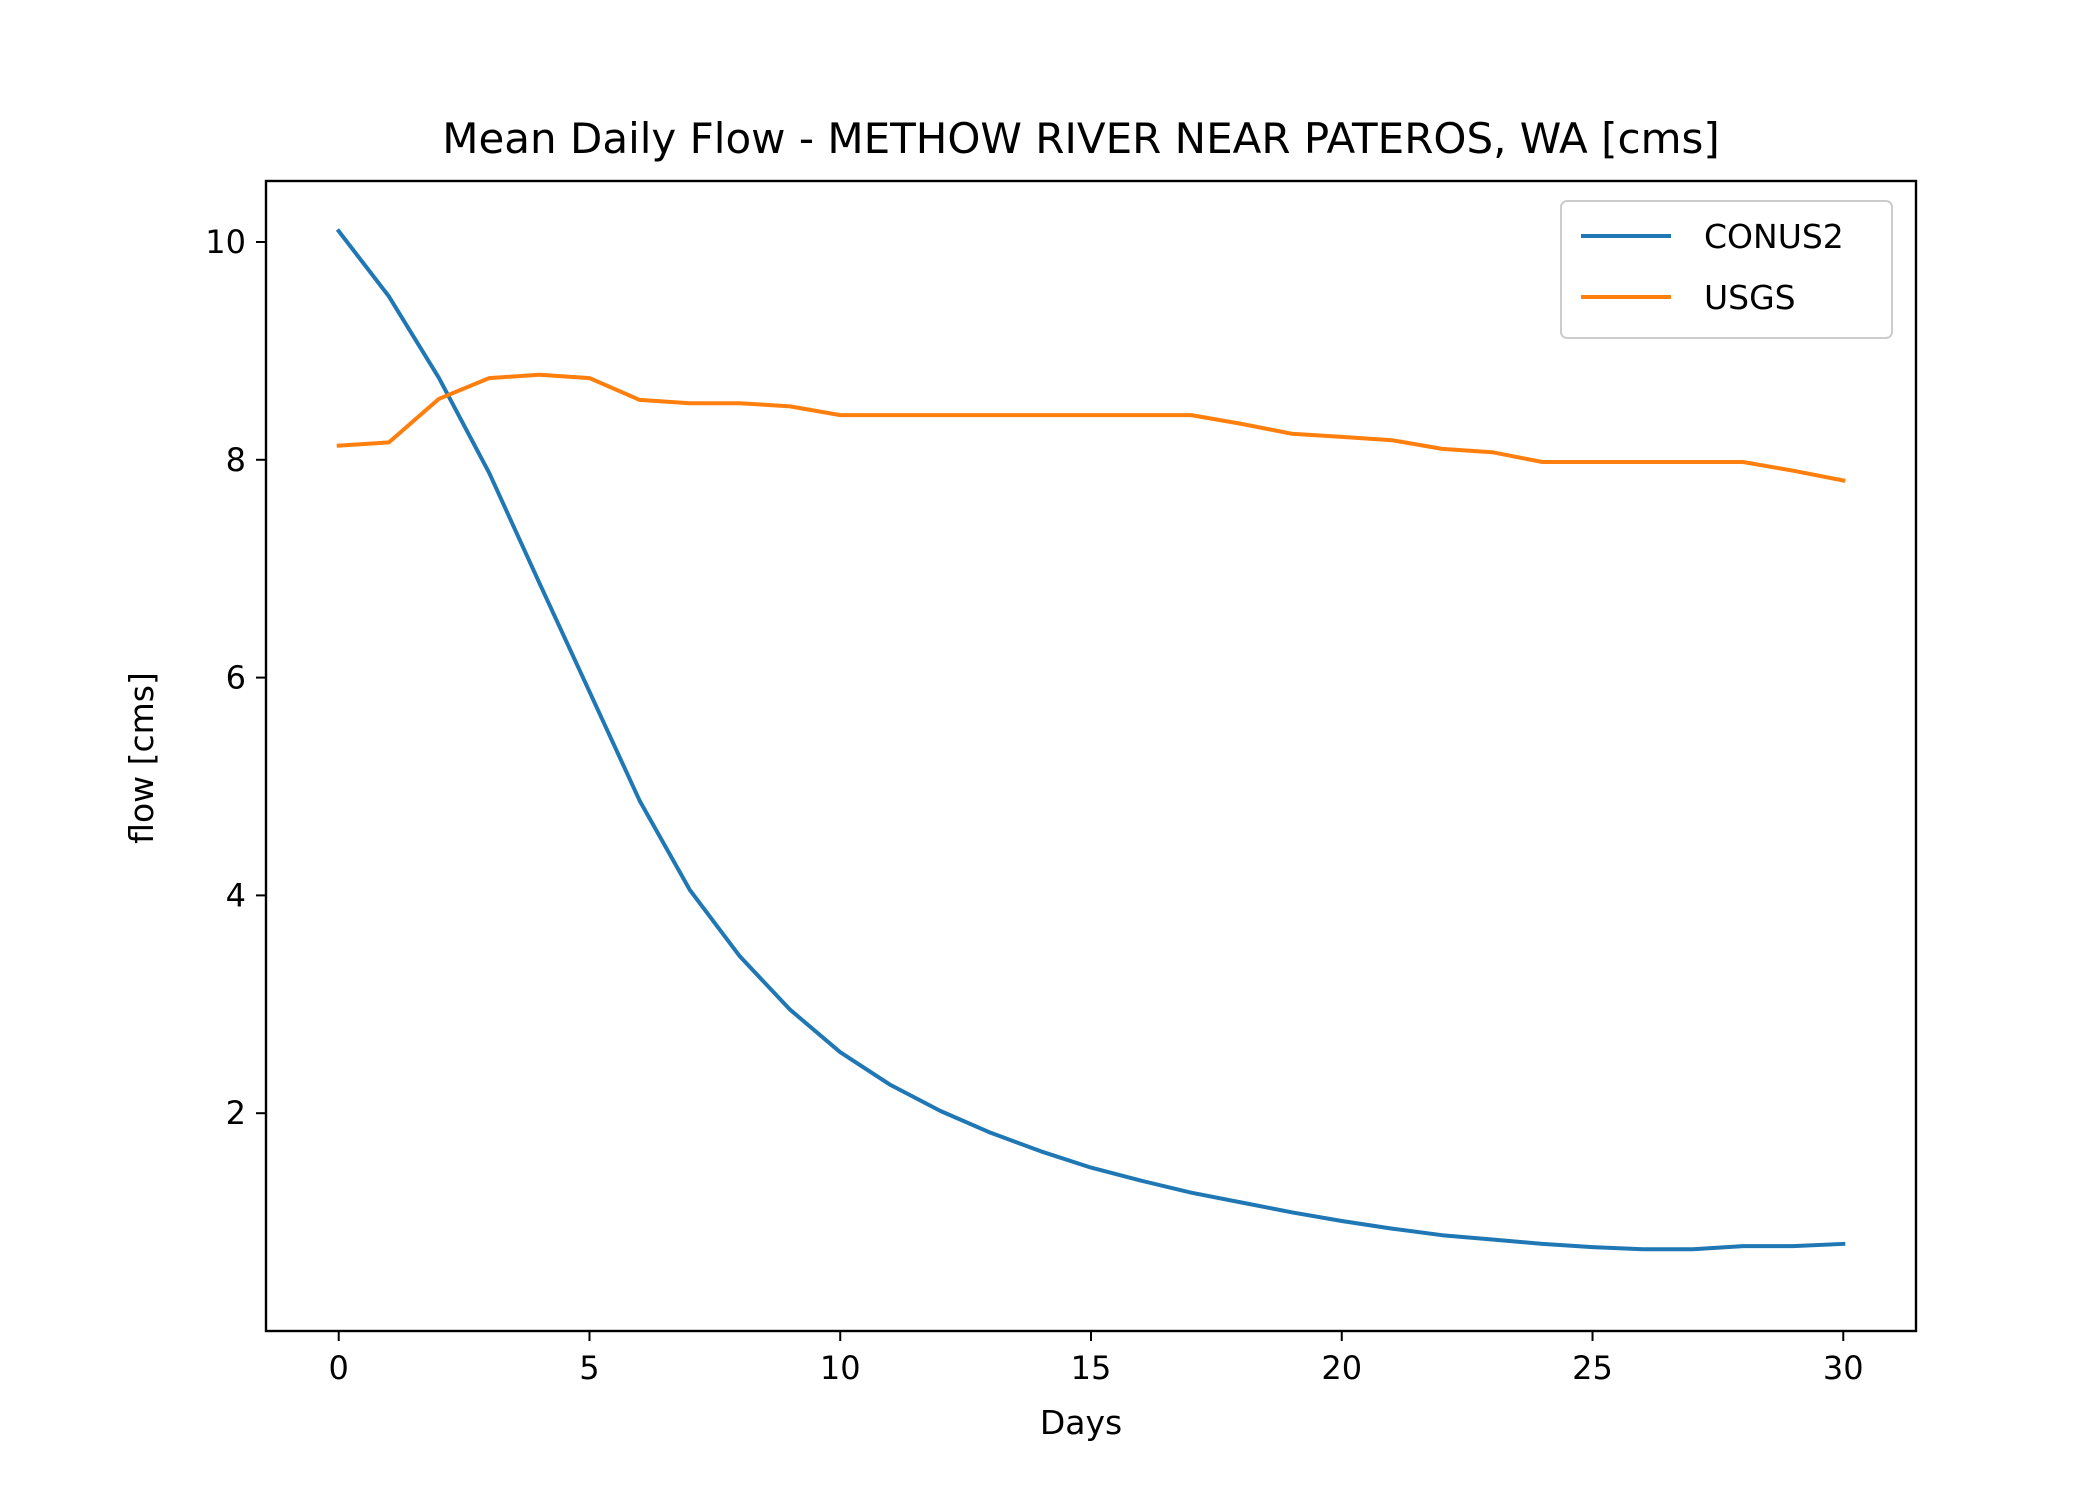 This screenshot has width=2100, height=1500. Describe the element at coordinates (236, 460) in the screenshot. I see `y-tick-label-8: 8` at that location.